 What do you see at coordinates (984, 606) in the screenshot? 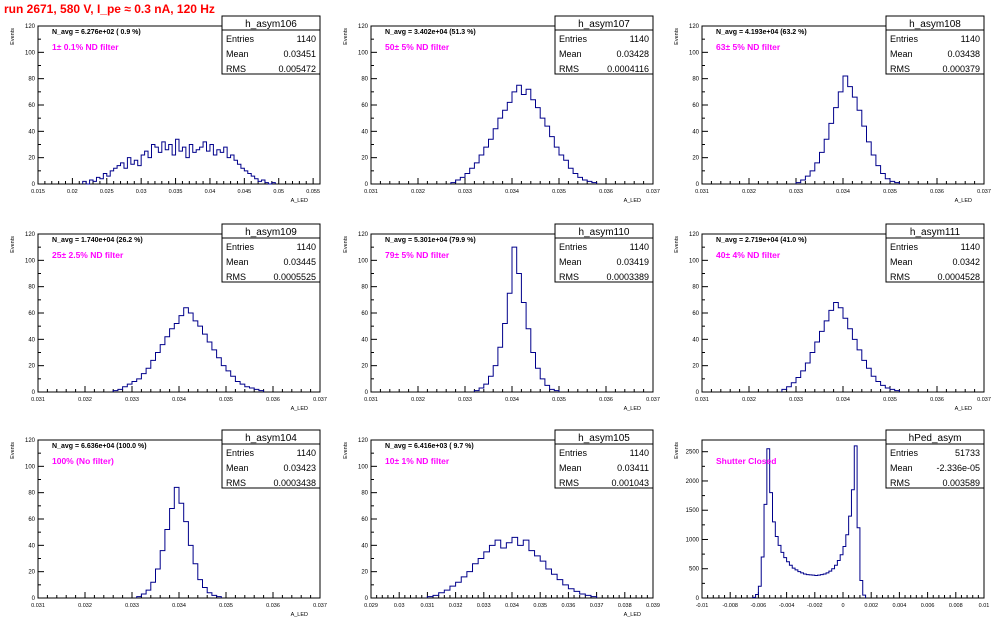
I see `x-tick-label: 0.01` at bounding box center [984, 606].